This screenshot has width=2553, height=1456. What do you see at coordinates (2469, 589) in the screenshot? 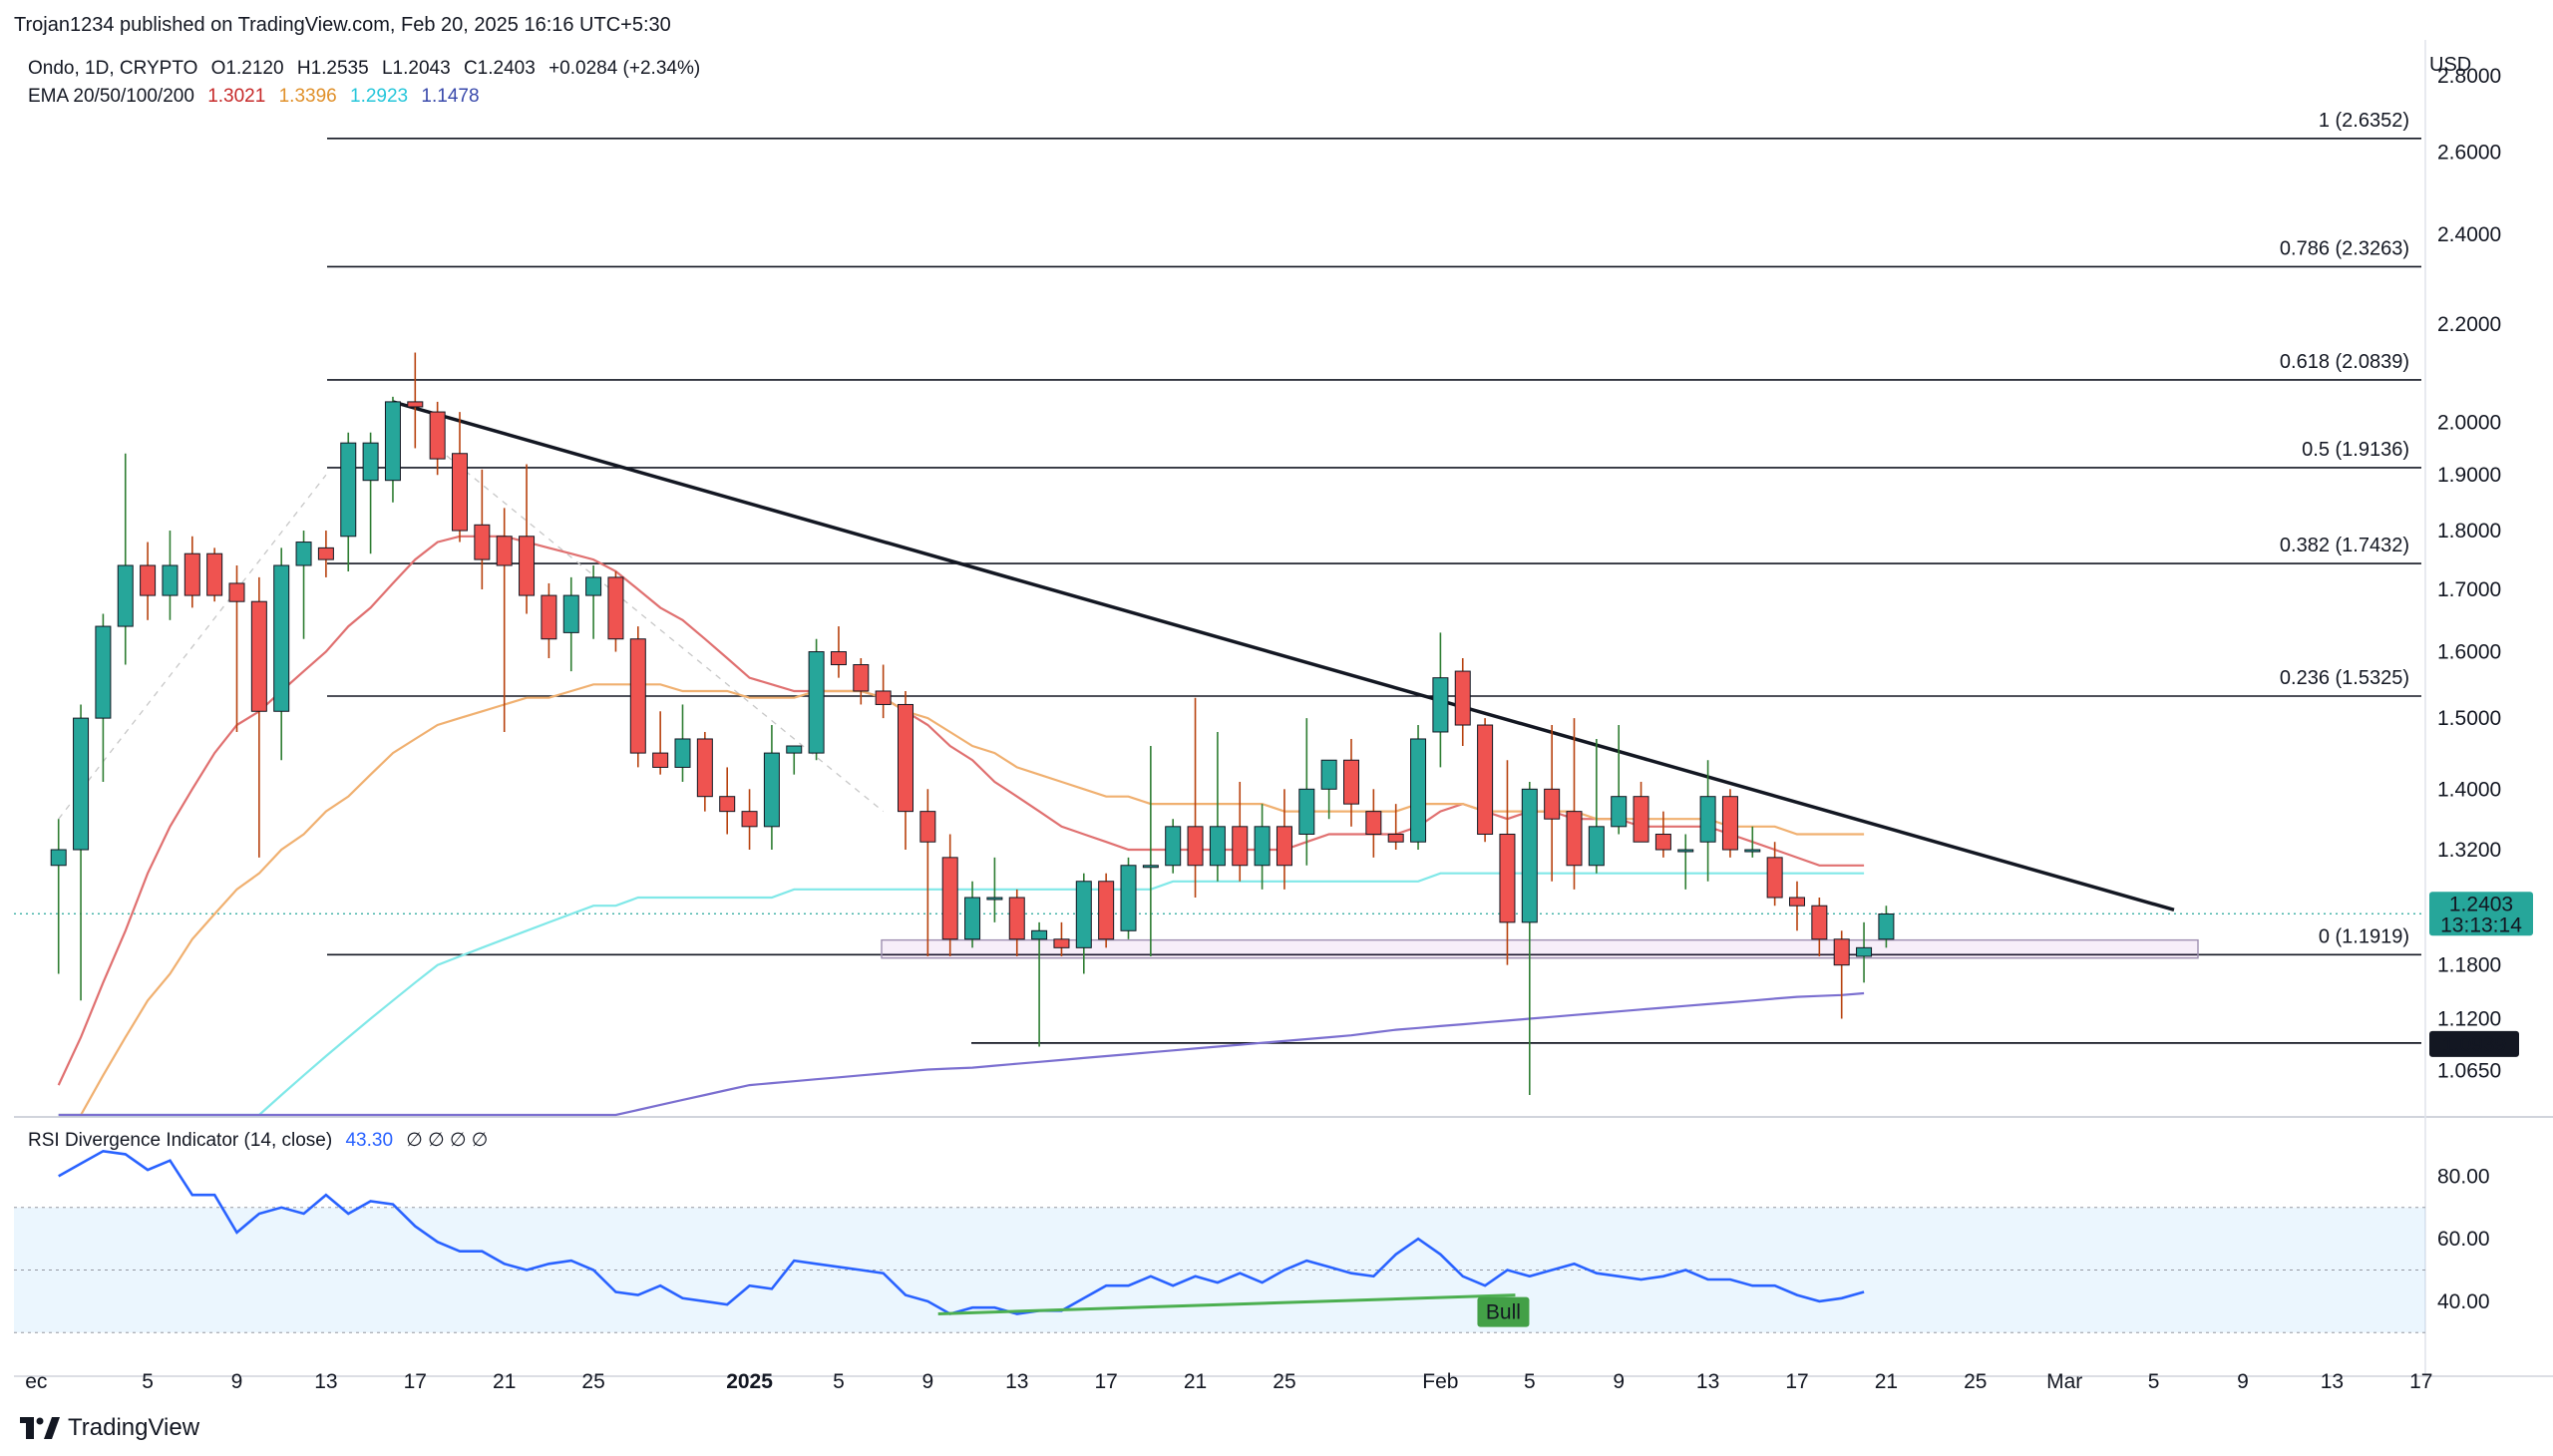
I see `price-tick-label: 1.7000` at bounding box center [2469, 589].